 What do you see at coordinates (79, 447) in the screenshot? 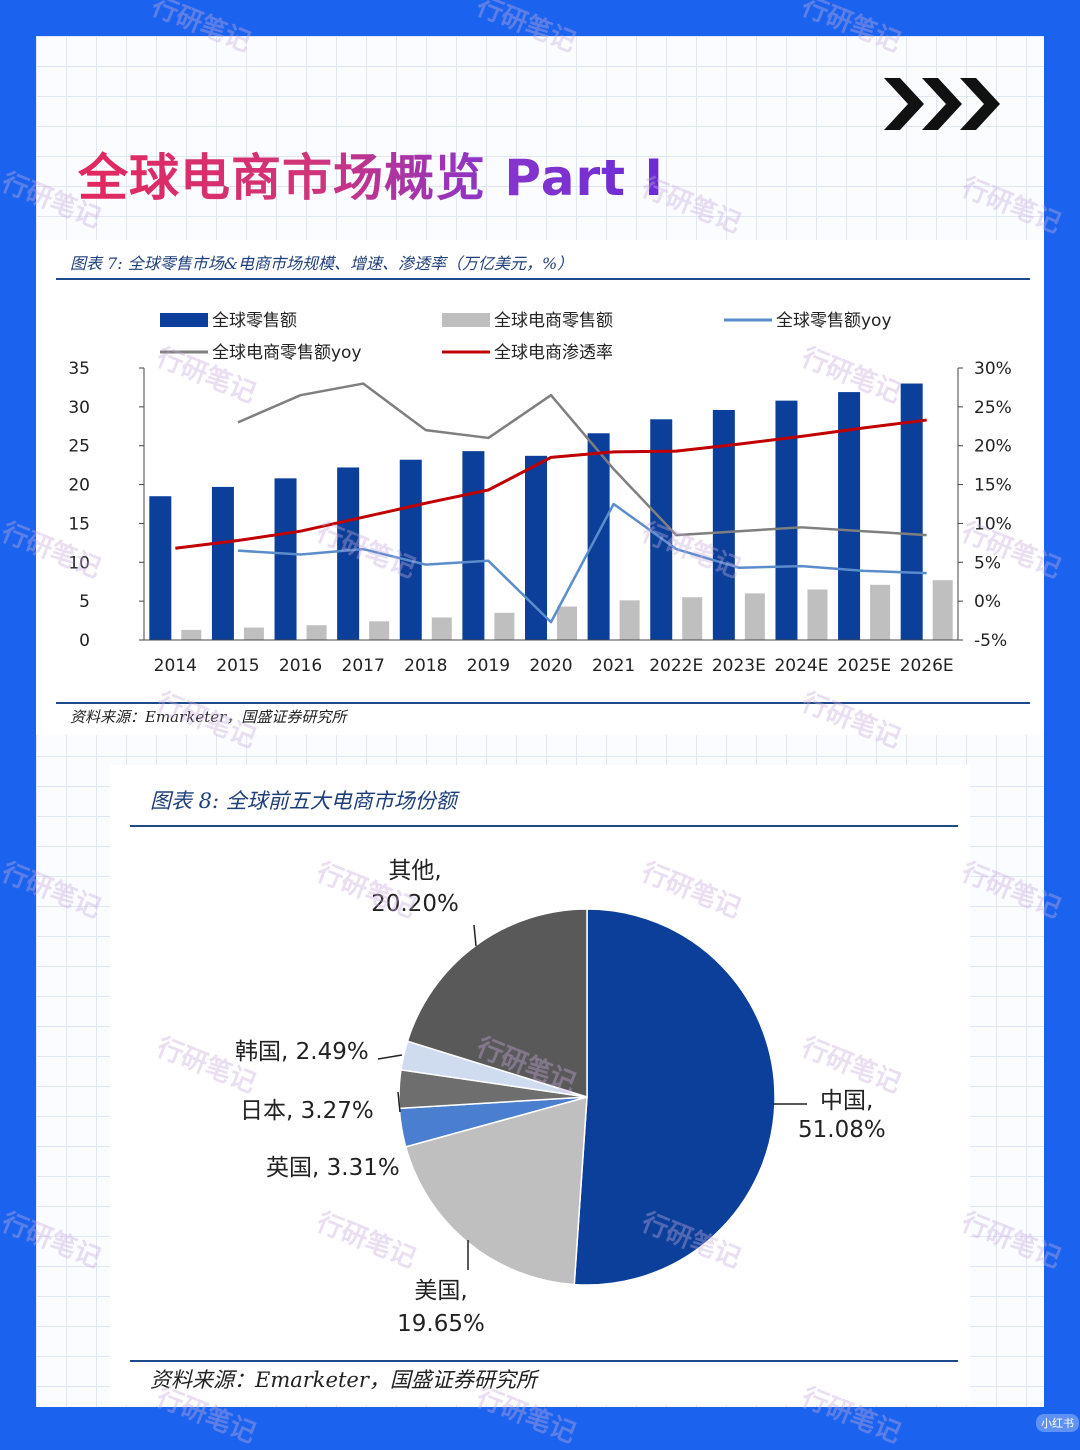
I see `y-tick-label: 25` at bounding box center [79, 447].